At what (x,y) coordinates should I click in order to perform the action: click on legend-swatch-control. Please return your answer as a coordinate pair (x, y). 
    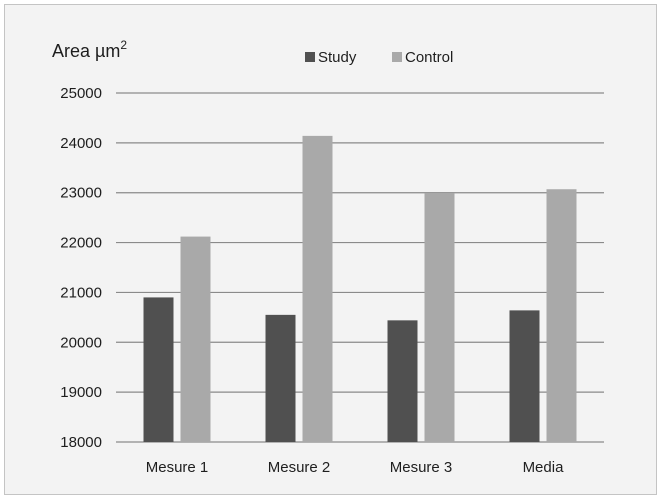
    Looking at the image, I should click on (397, 57).